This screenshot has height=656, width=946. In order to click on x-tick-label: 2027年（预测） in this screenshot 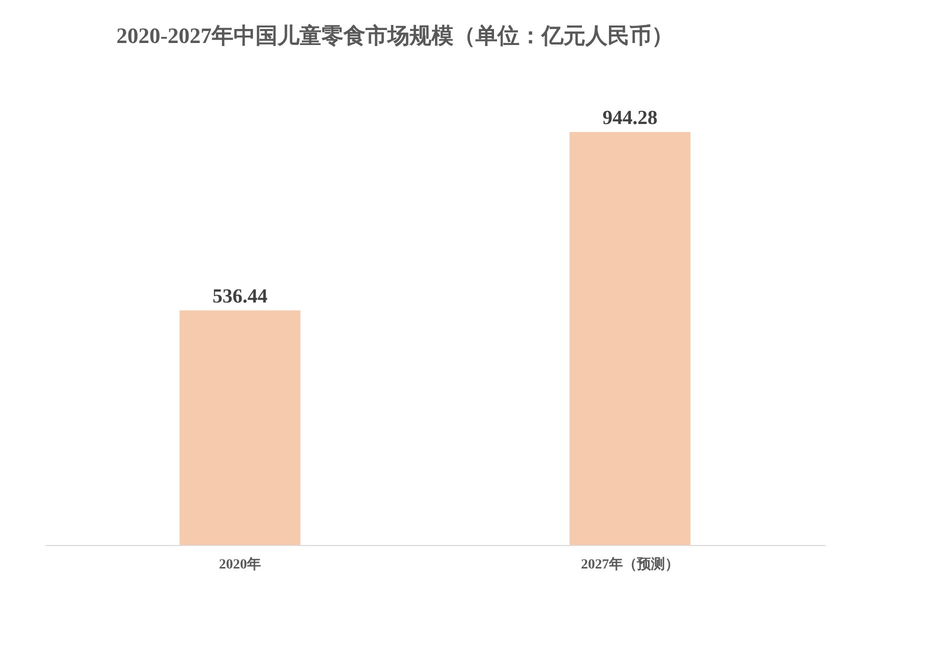, I will do `click(630, 564)`.